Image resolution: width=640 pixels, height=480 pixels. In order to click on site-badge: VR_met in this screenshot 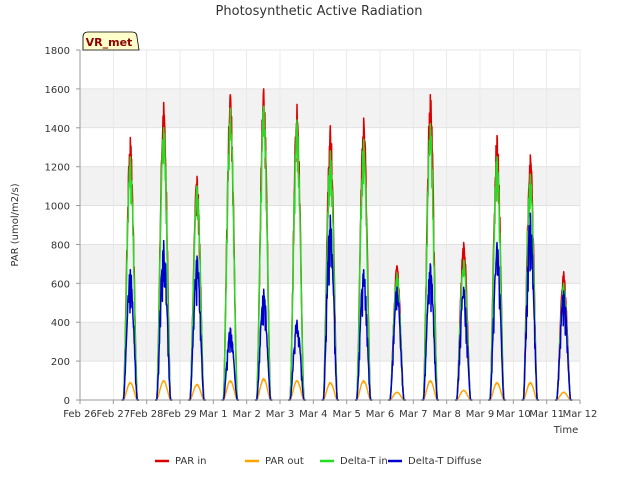, I will do `click(111, 41)`.